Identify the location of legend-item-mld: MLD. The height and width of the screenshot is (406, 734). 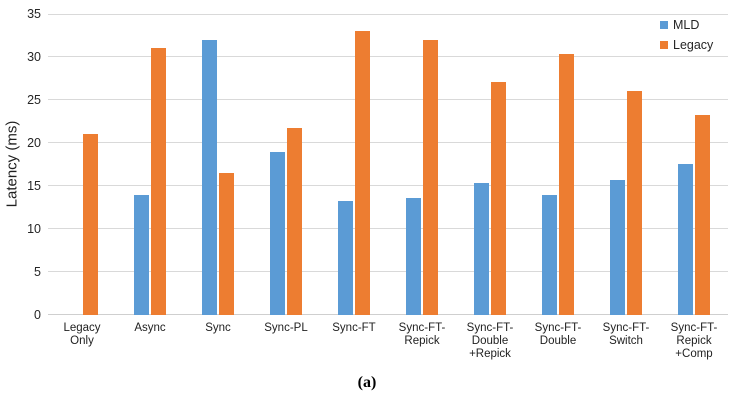
(686, 25).